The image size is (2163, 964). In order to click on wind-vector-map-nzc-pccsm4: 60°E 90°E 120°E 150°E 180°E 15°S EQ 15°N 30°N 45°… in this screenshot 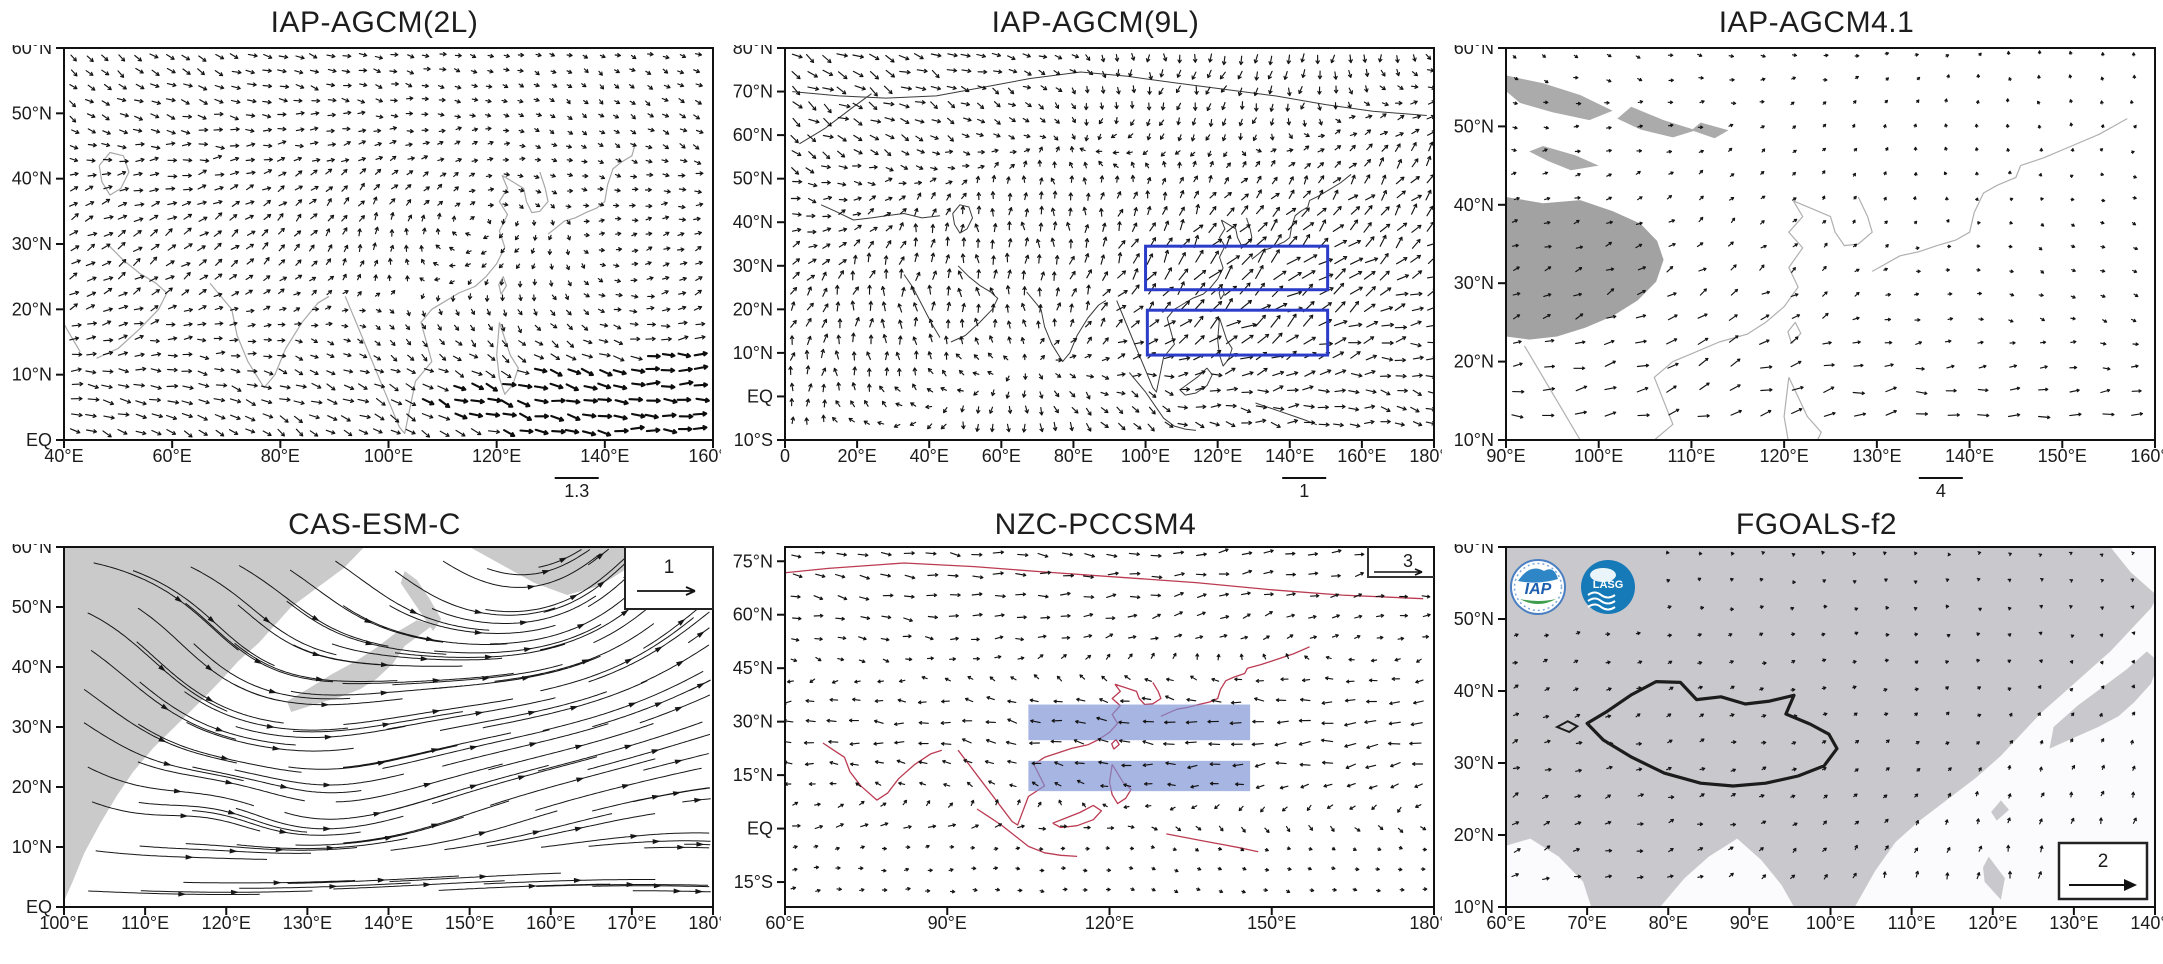, I will do `click(1087, 739)`.